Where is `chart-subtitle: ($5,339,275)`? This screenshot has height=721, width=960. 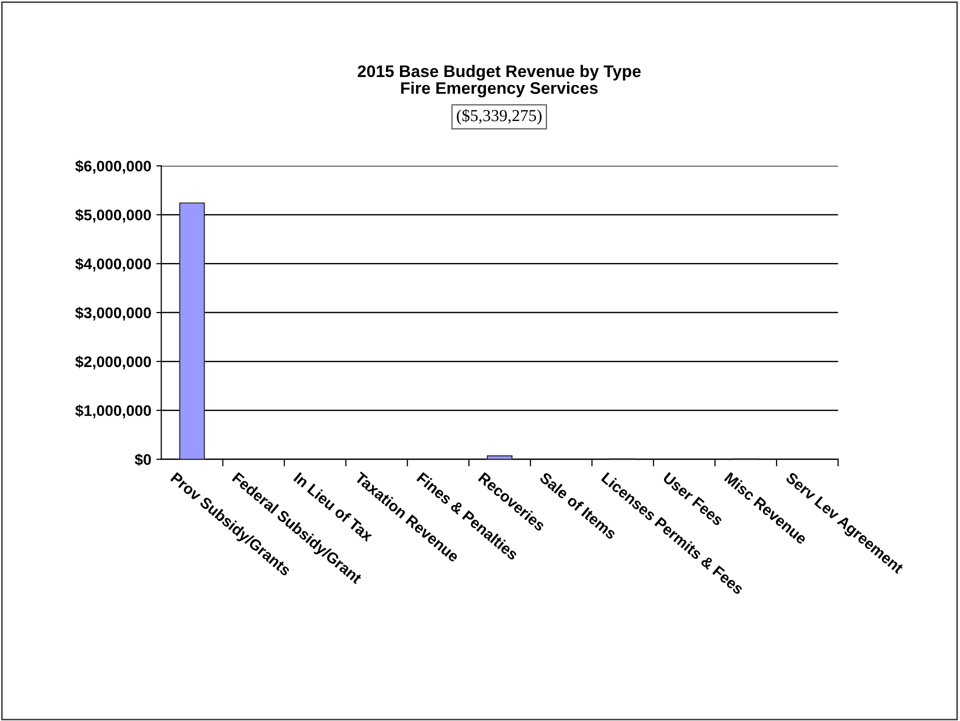
chart-subtitle: ($5,339,275) is located at coordinates (499, 116).